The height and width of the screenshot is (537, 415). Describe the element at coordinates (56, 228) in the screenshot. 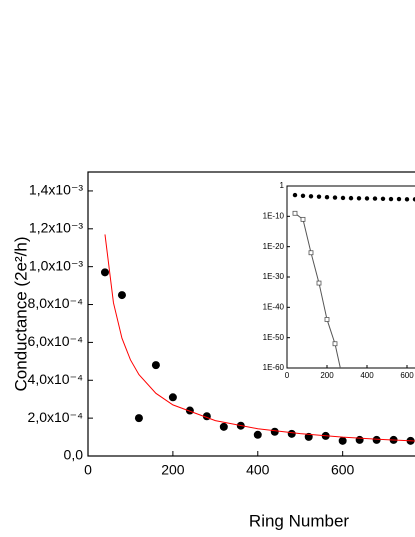

I see `y-tick-label: 1,2x10⁻³` at that location.